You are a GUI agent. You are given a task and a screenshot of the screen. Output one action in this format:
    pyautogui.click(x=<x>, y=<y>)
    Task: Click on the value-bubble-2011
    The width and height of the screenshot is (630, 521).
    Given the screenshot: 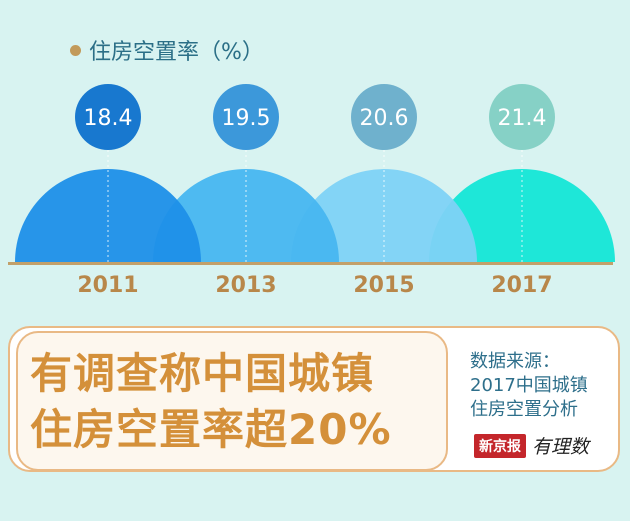 What is the action you would take?
    pyautogui.click(x=108, y=117)
    